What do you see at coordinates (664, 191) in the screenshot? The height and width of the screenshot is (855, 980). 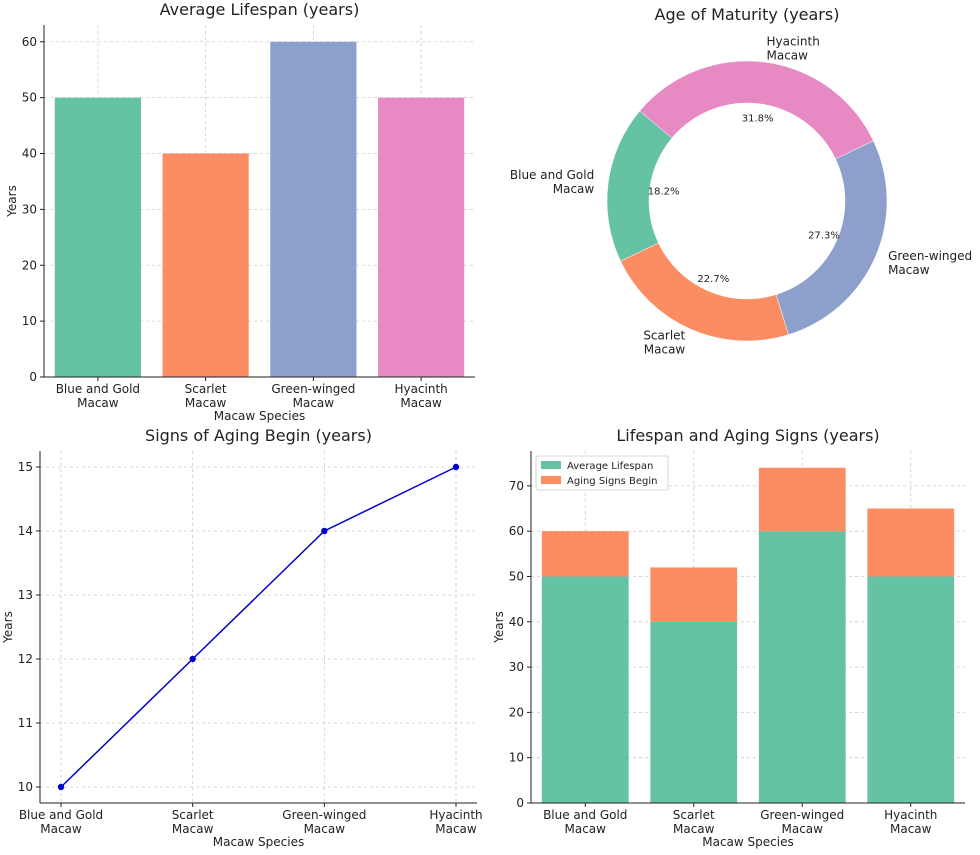 I see `maturity-slice-pct: 18.2%` at bounding box center [664, 191].